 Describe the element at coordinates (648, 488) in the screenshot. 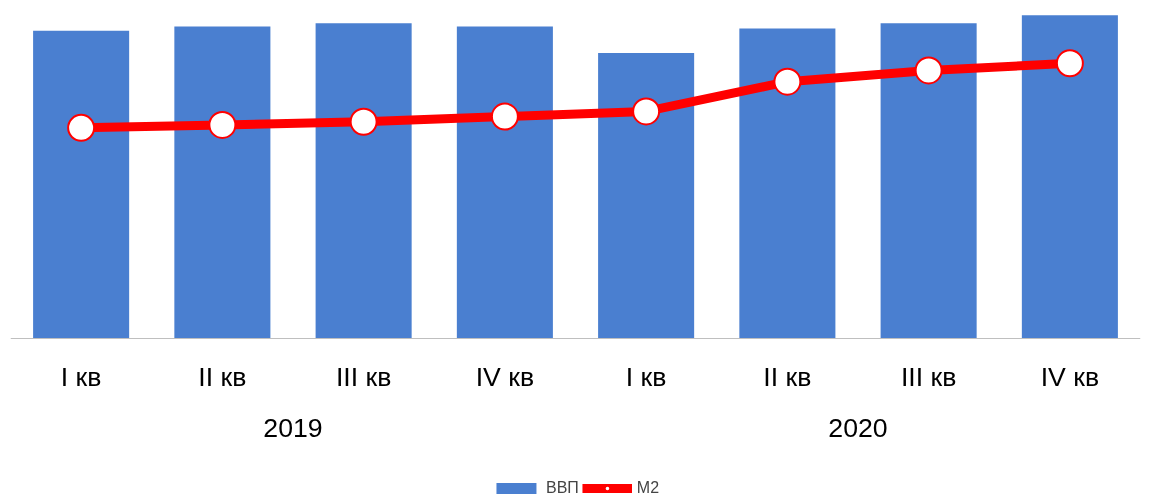

I see `legend-label: М2` at that location.